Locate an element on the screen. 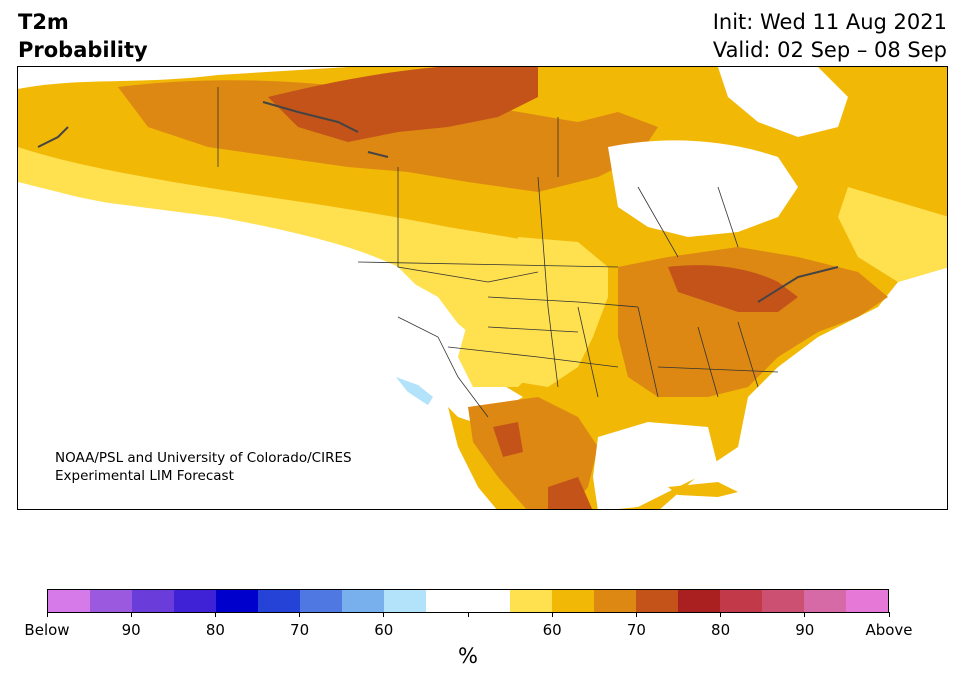 This screenshot has height=680, width=959. zone-white-hudson is located at coordinates (703, 188).